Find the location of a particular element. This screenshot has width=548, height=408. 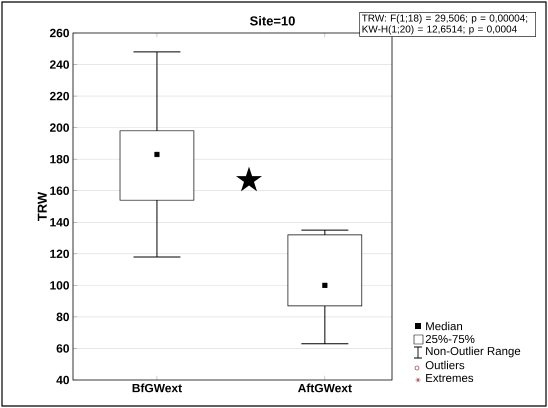

y-tick-label: 260 is located at coordinates (59, 33).